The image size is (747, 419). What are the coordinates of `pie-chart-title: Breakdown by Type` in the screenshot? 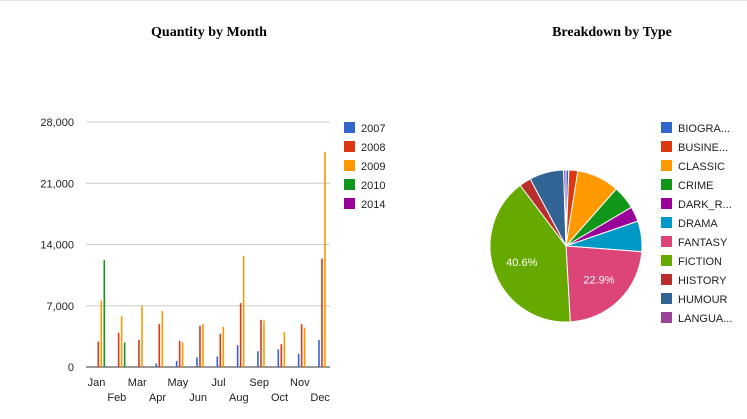 It's located at (612, 32).